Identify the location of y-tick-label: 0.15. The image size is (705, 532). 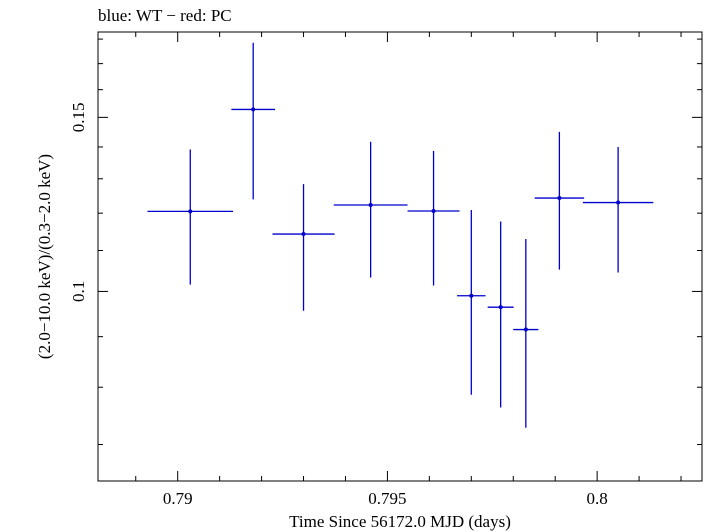
(78, 117).